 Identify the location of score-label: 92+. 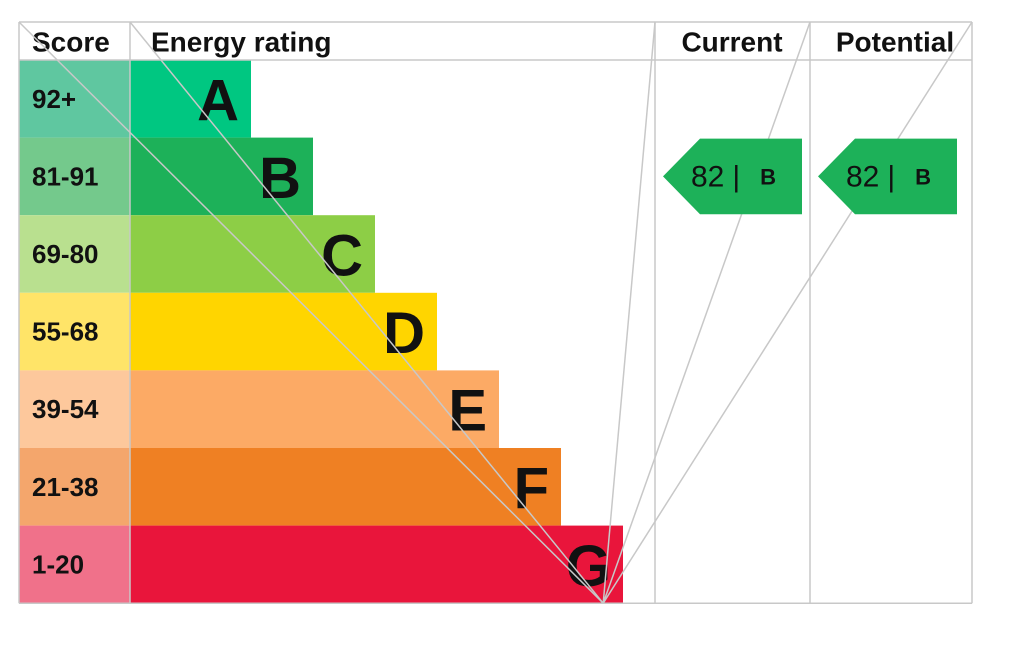
(54, 99).